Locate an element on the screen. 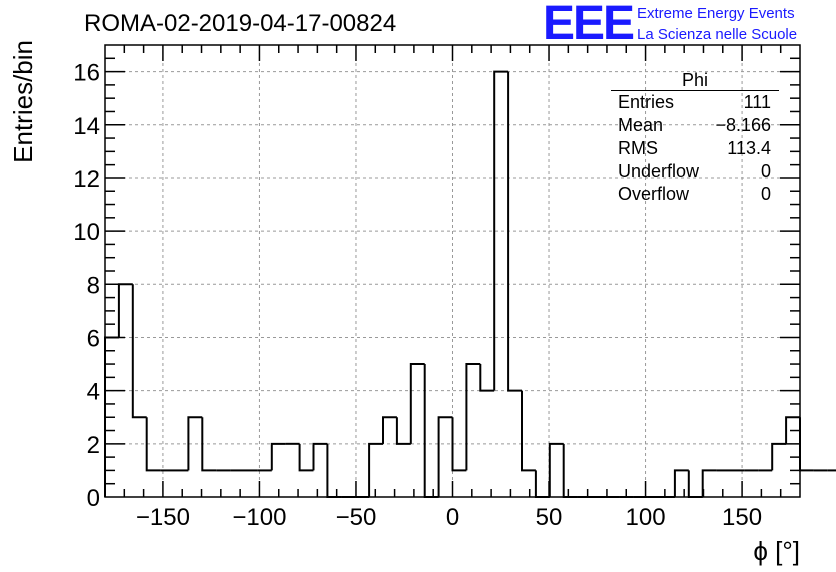 The image size is (836, 572). stats-label: Entries is located at coordinates (646, 102).